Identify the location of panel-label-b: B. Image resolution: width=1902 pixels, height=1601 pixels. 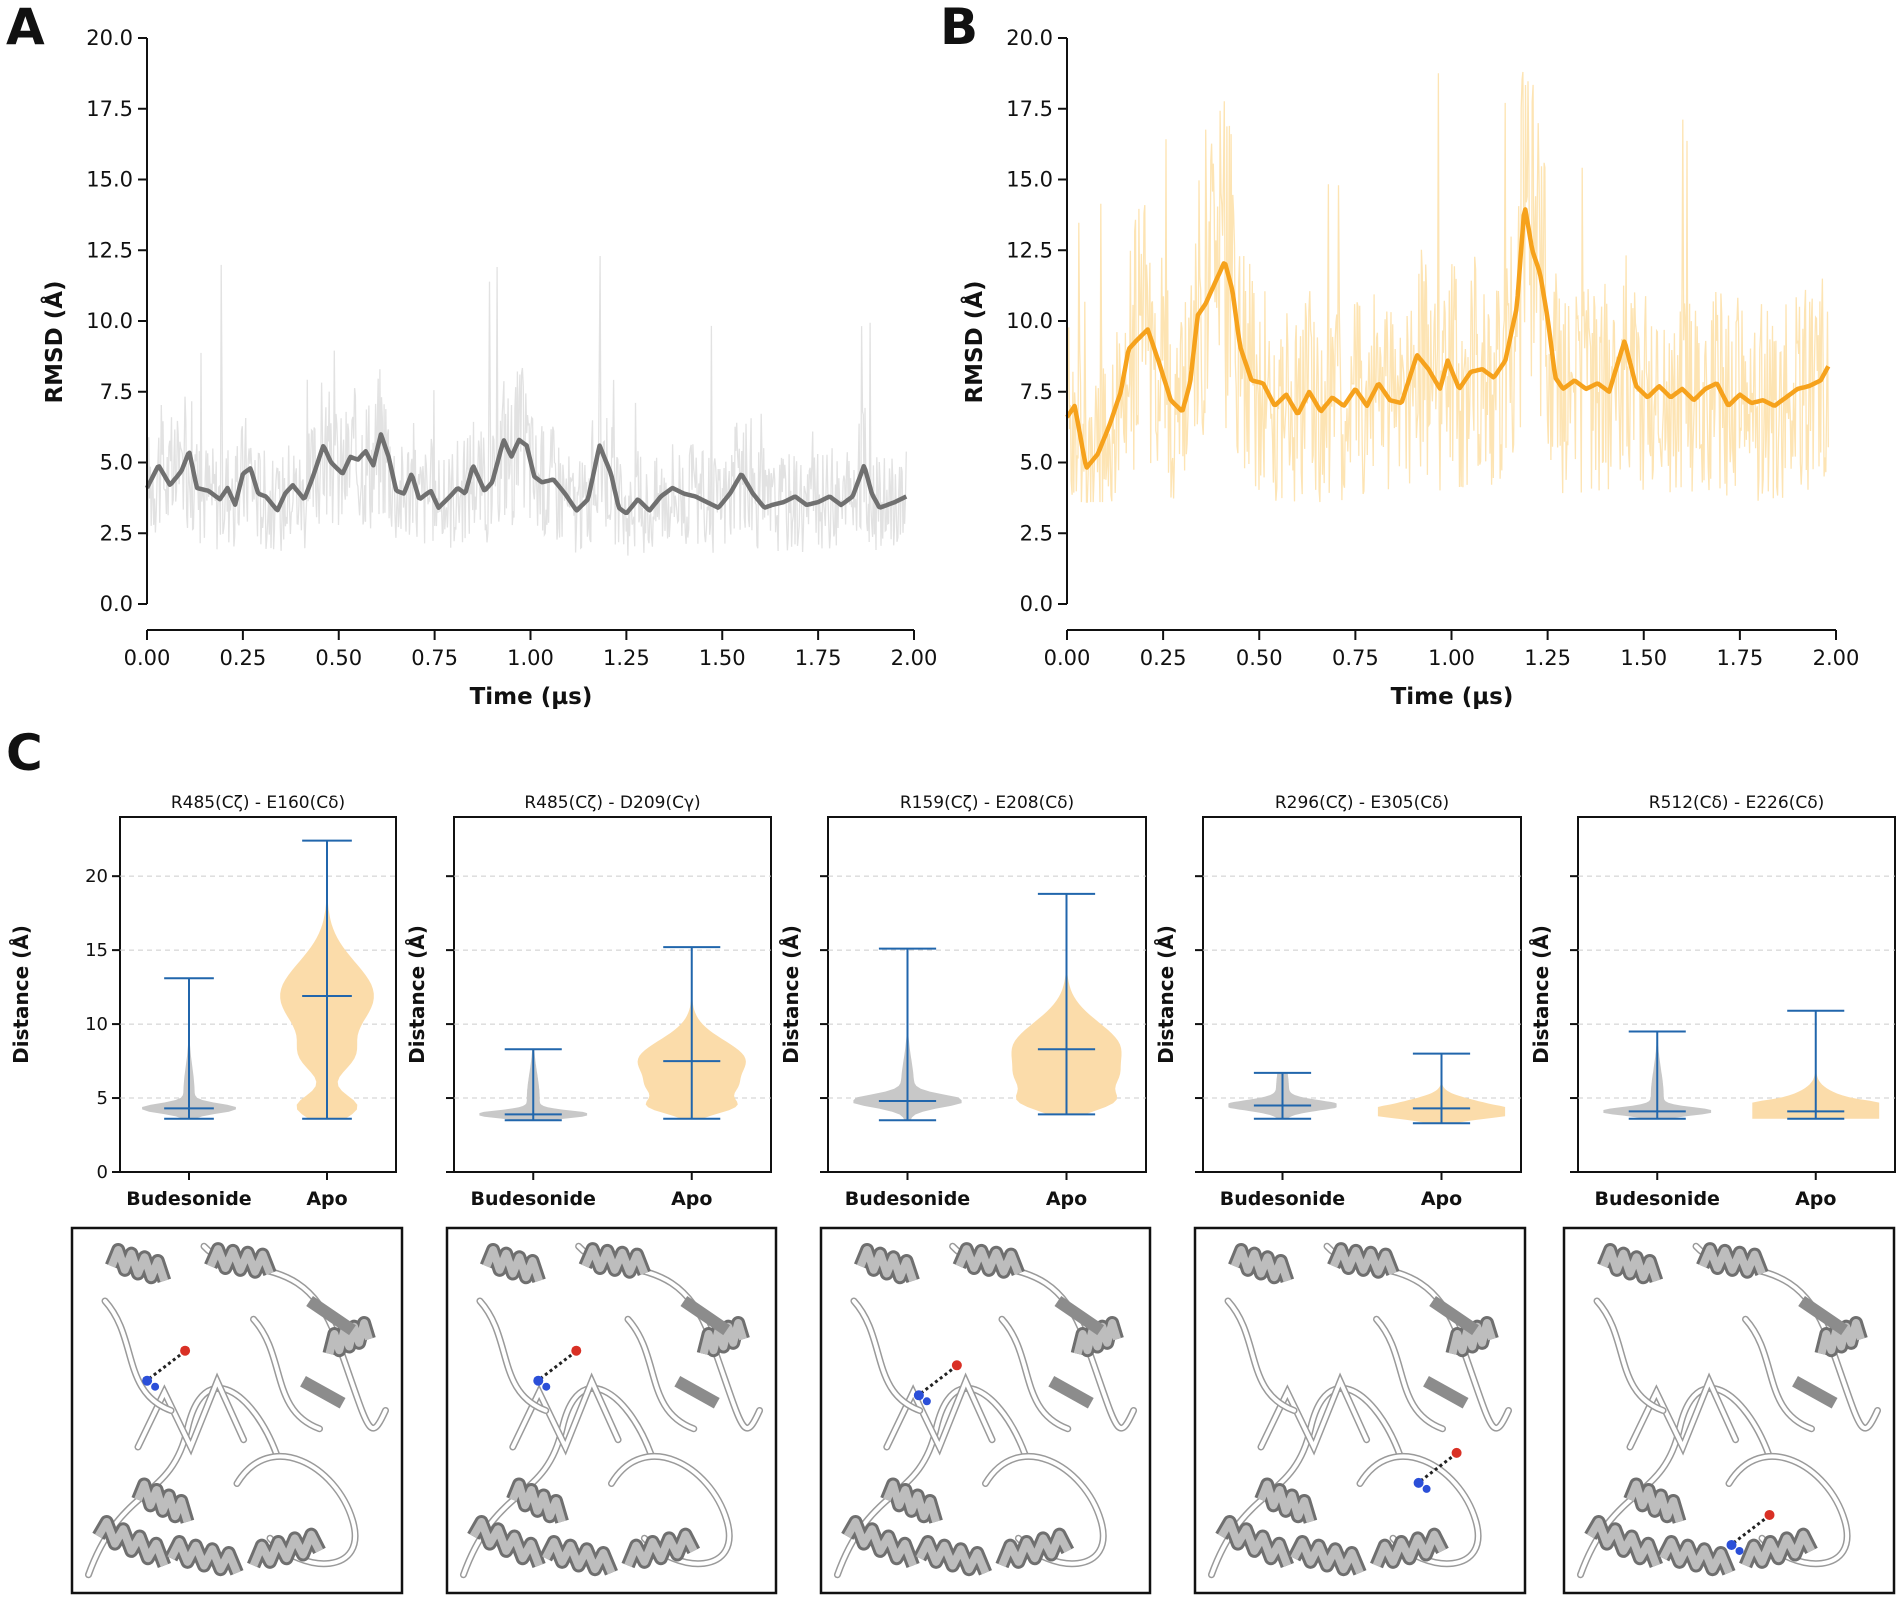
(959, 28).